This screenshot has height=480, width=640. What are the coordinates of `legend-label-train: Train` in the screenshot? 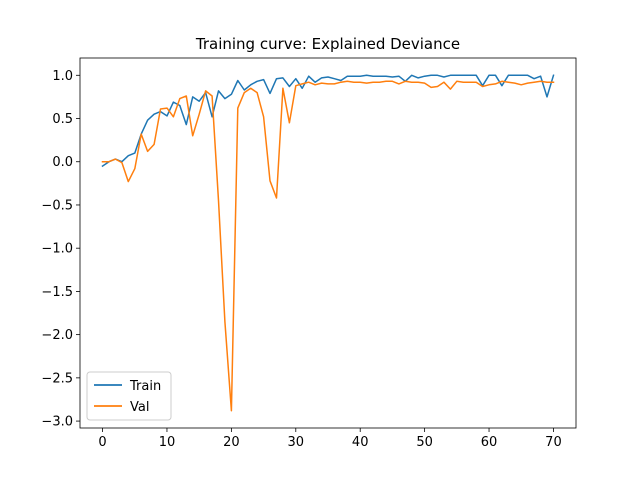 It's located at (145, 386).